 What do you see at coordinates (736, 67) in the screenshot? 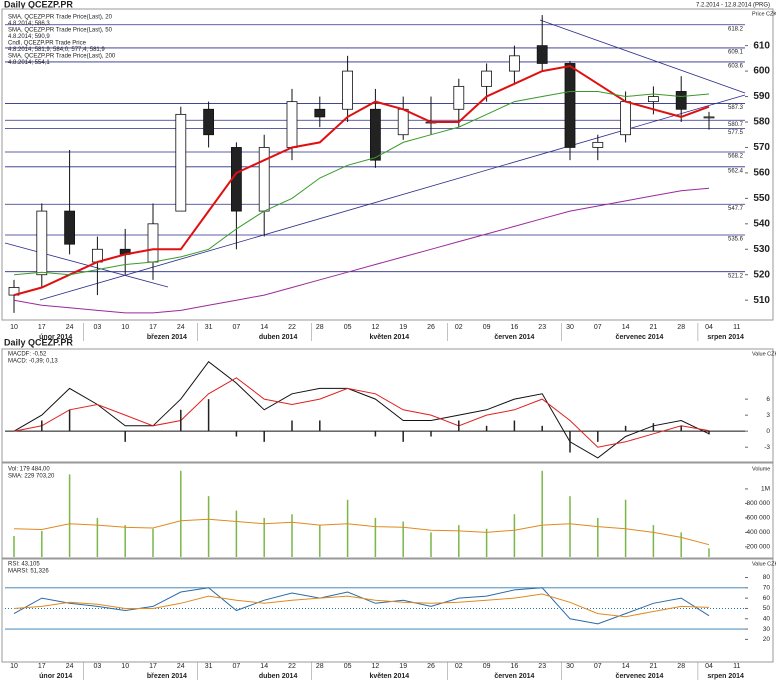
I see `level-label: 603.6` at bounding box center [736, 67].